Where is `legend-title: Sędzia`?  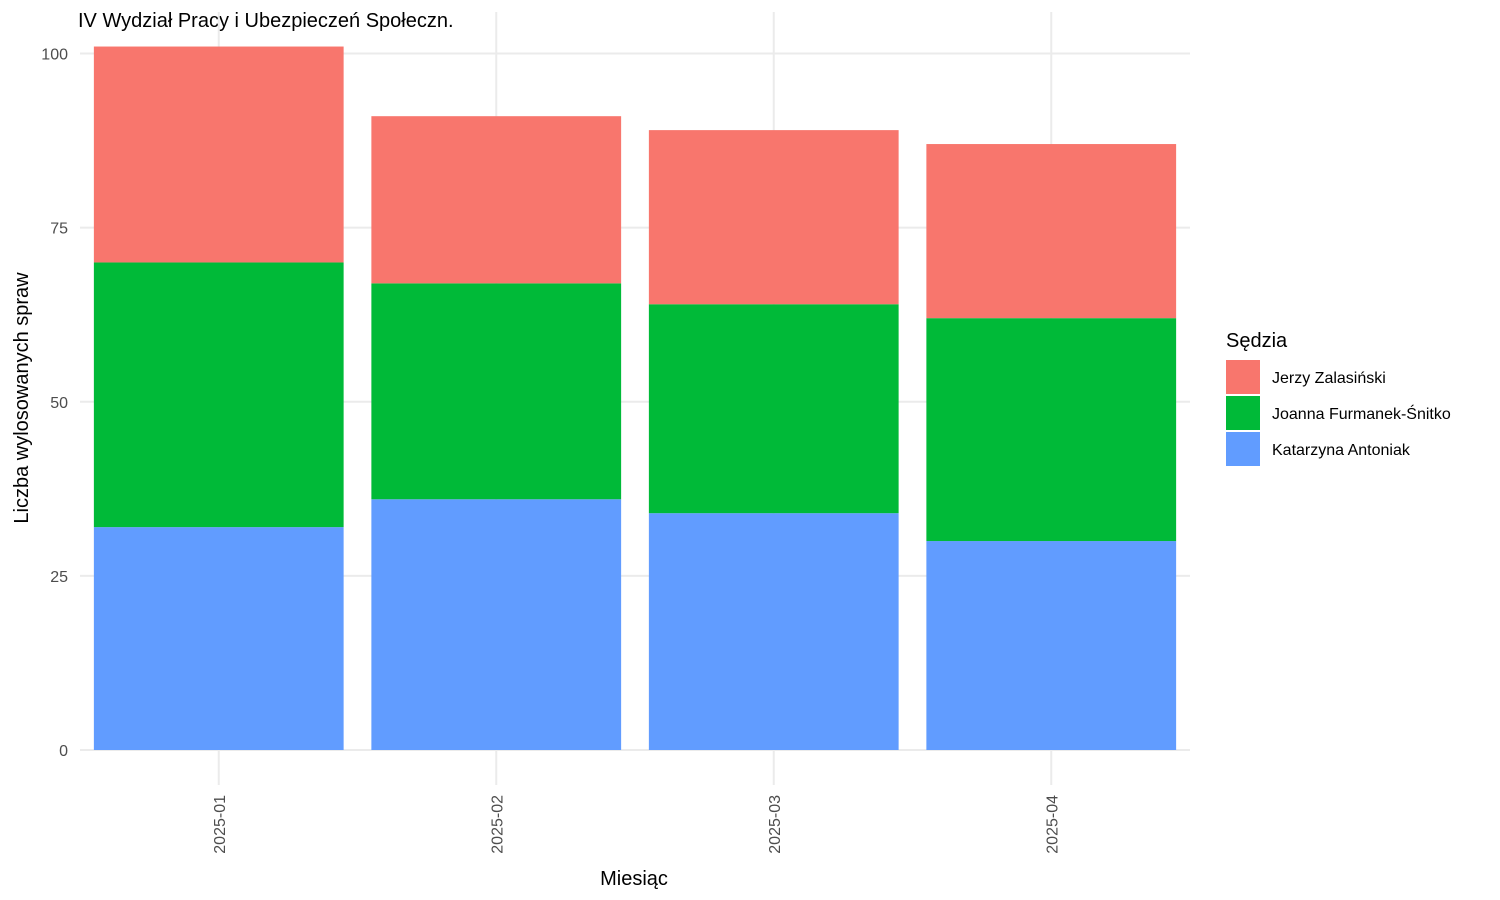 legend-title: Sędzia is located at coordinates (1257, 341).